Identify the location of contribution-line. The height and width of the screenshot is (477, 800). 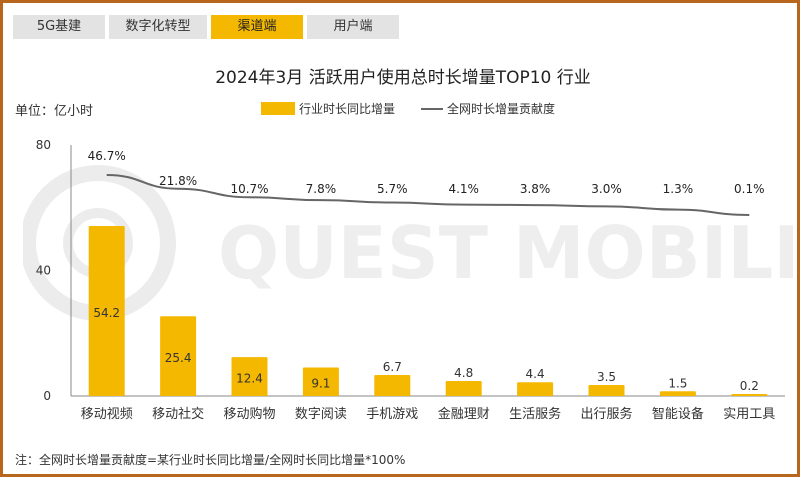
(428, 195).